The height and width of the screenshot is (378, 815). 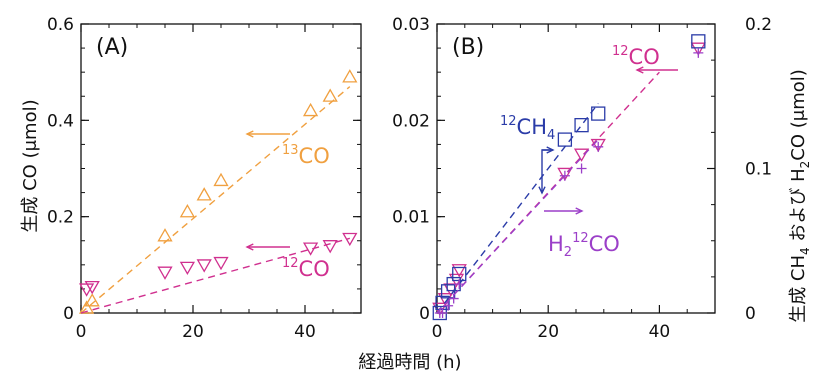 I want to click on y2-tick-label: 0.2, so click(x=758, y=25).